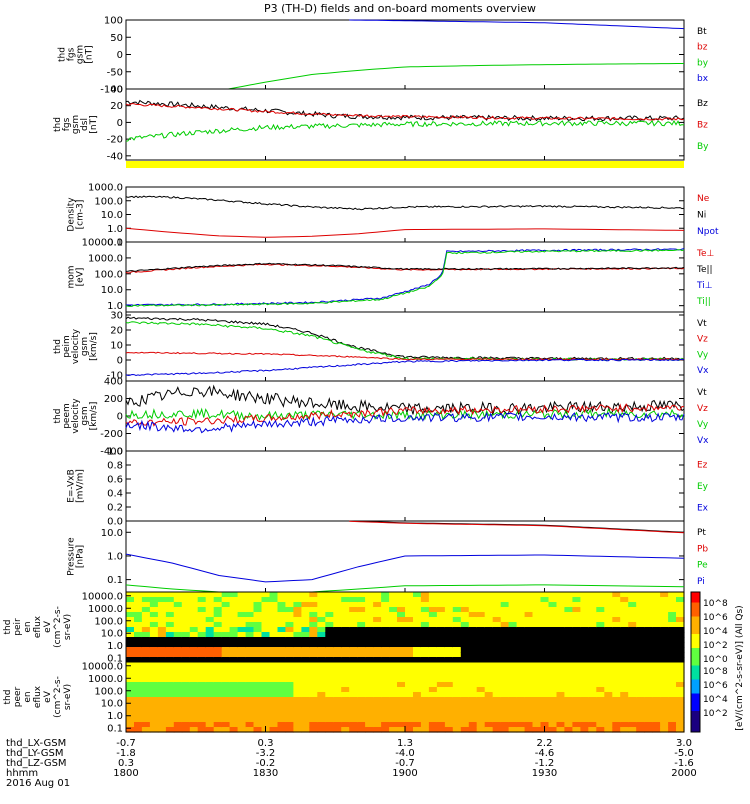 The height and width of the screenshot is (804, 750). What do you see at coordinates (112, 704) in the screenshot?
I see `y-tick-label: 10.0` at bounding box center [112, 704].